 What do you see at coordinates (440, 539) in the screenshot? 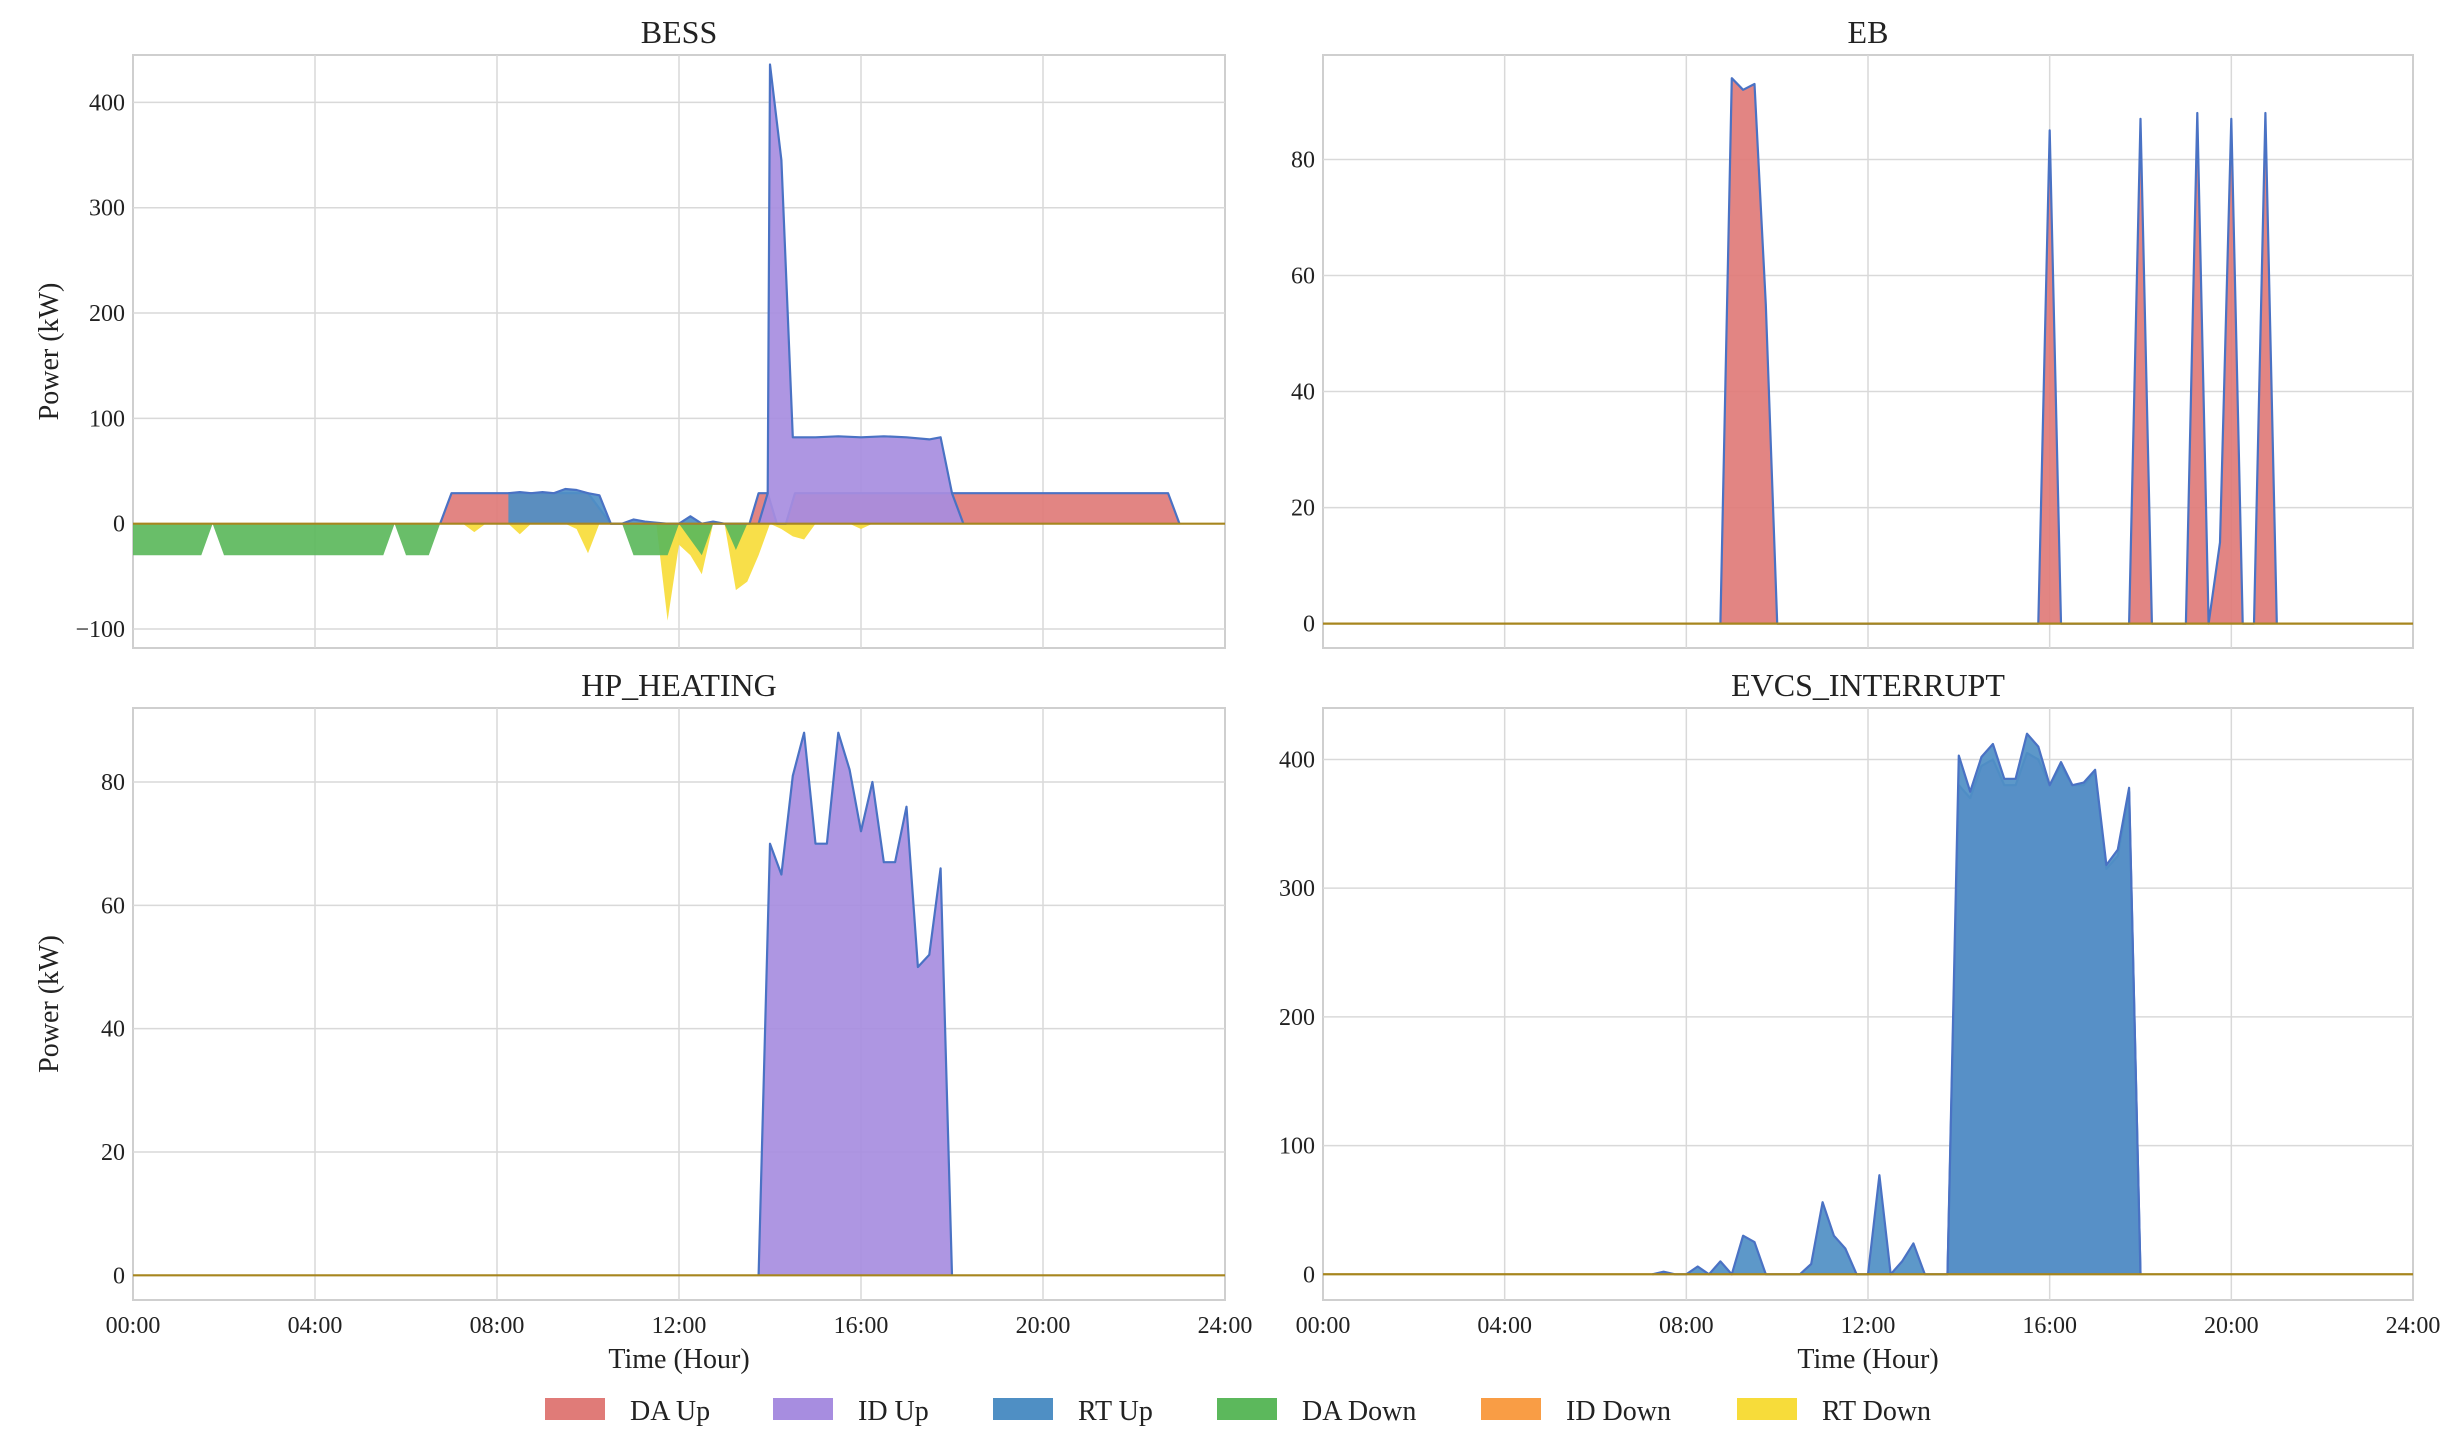
I see `area-da-down` at bounding box center [440, 539].